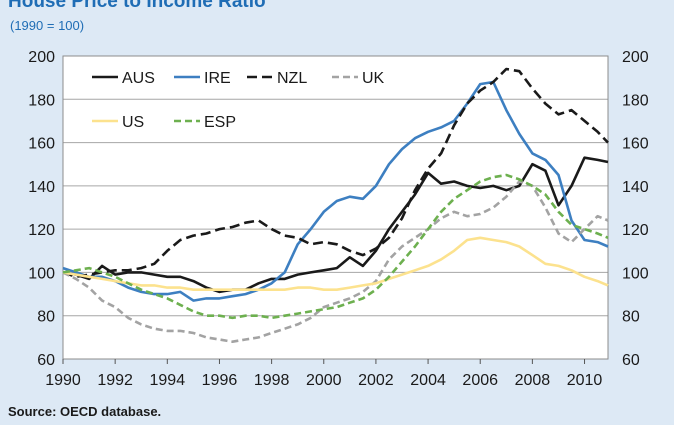 The width and height of the screenshot is (674, 425). I want to click on legend-label-aus: AUS, so click(138, 78).